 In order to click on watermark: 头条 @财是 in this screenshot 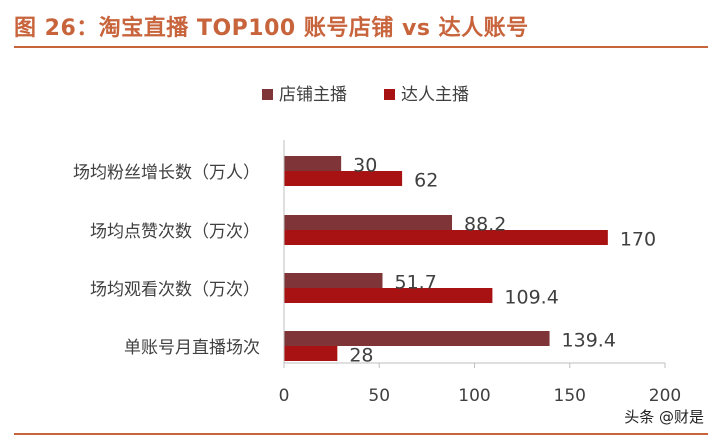, I will do `click(664, 417)`.